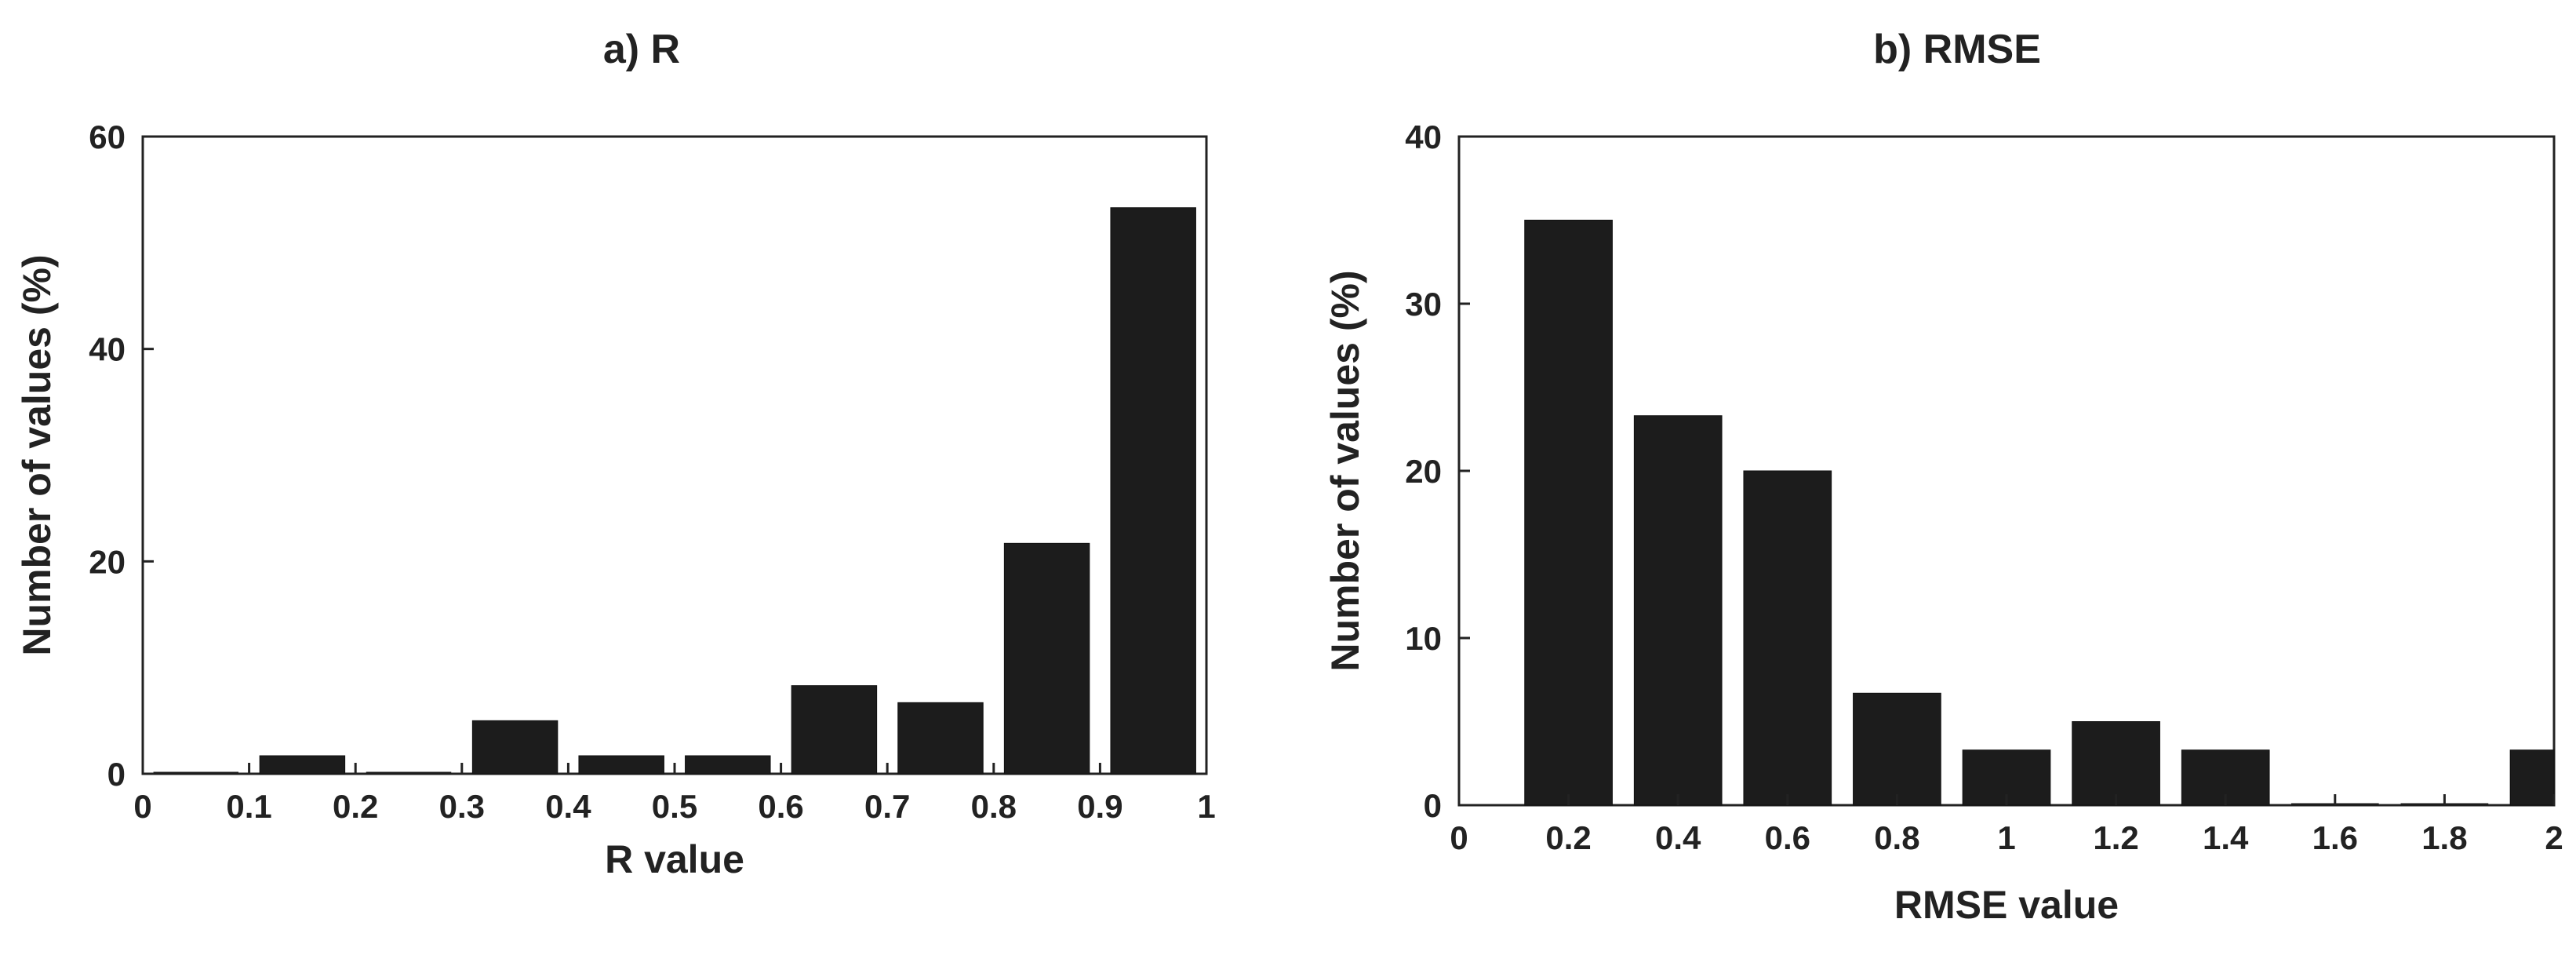 The width and height of the screenshot is (2576, 959). What do you see at coordinates (2554, 837) in the screenshot?
I see `x-tick-label: 2` at bounding box center [2554, 837].